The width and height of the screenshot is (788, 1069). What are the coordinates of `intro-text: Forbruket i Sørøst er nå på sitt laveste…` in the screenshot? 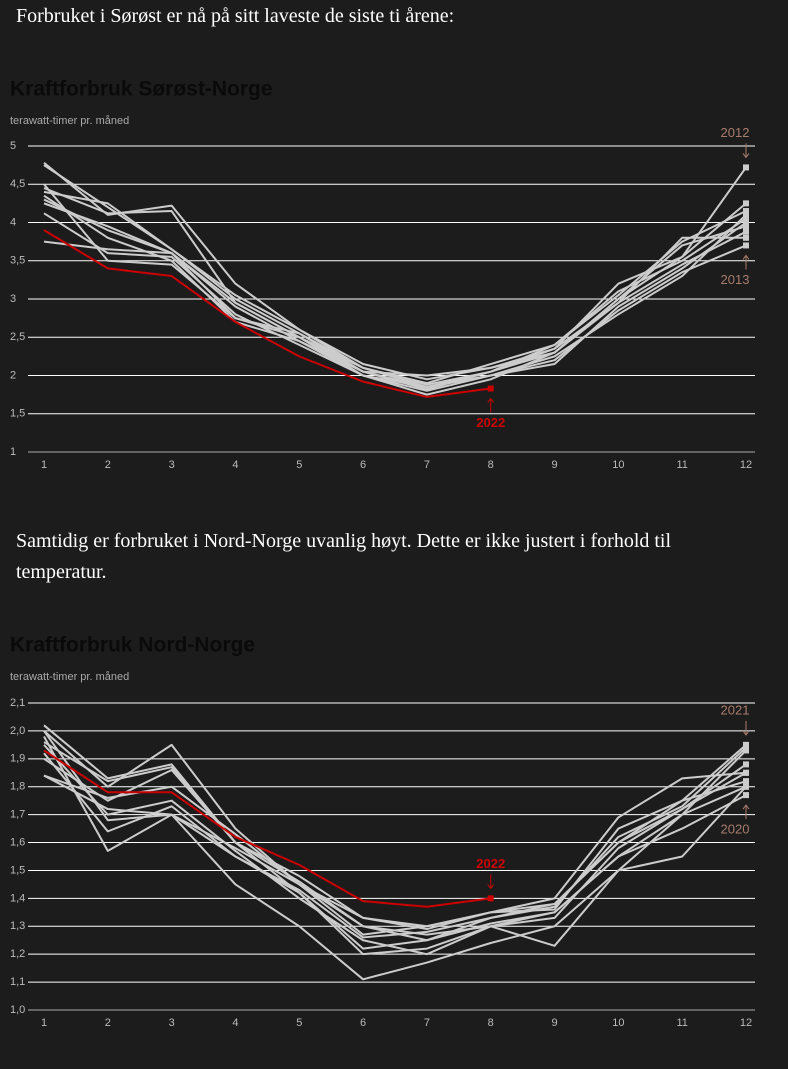 It's located at (235, 16).